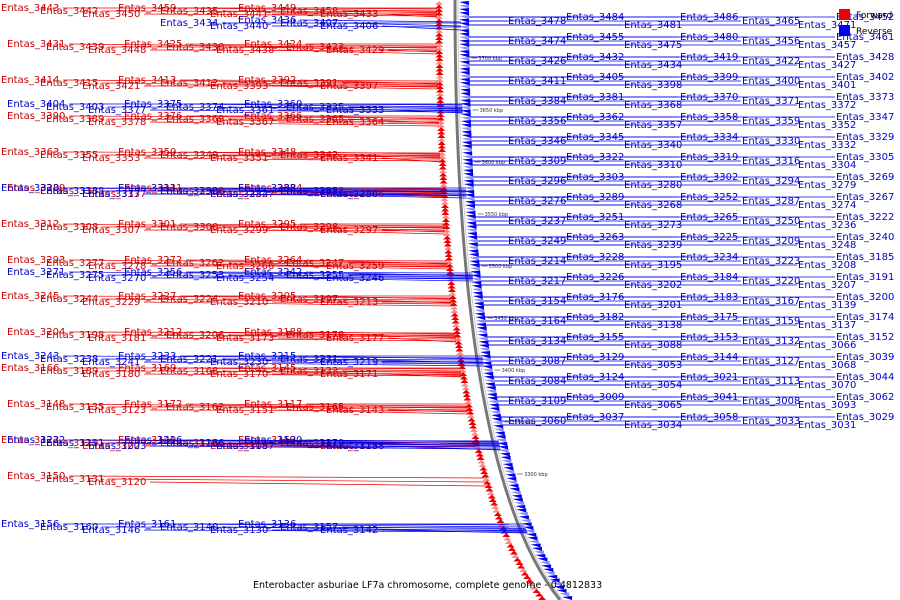  Describe the element at coordinates (507, 300) in the screenshot. I see `chromosome-backbone` at that location.